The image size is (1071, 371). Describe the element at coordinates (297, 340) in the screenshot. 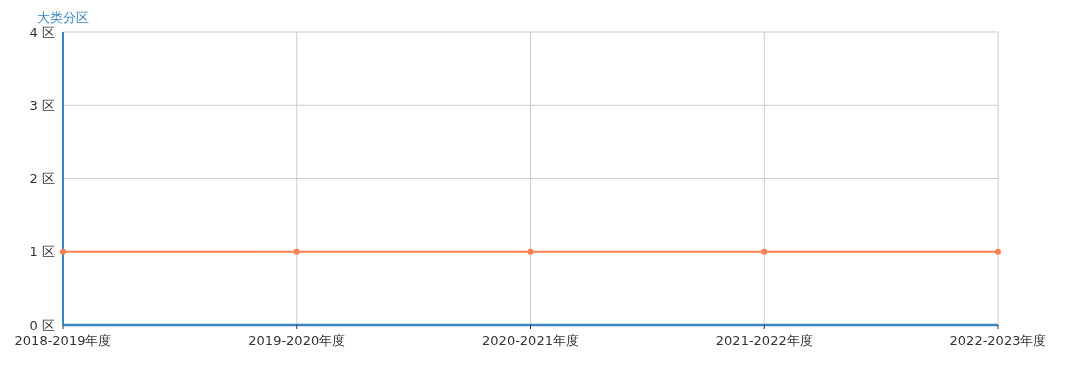

I see `x-tick-label: 2019-2020年度` at that location.